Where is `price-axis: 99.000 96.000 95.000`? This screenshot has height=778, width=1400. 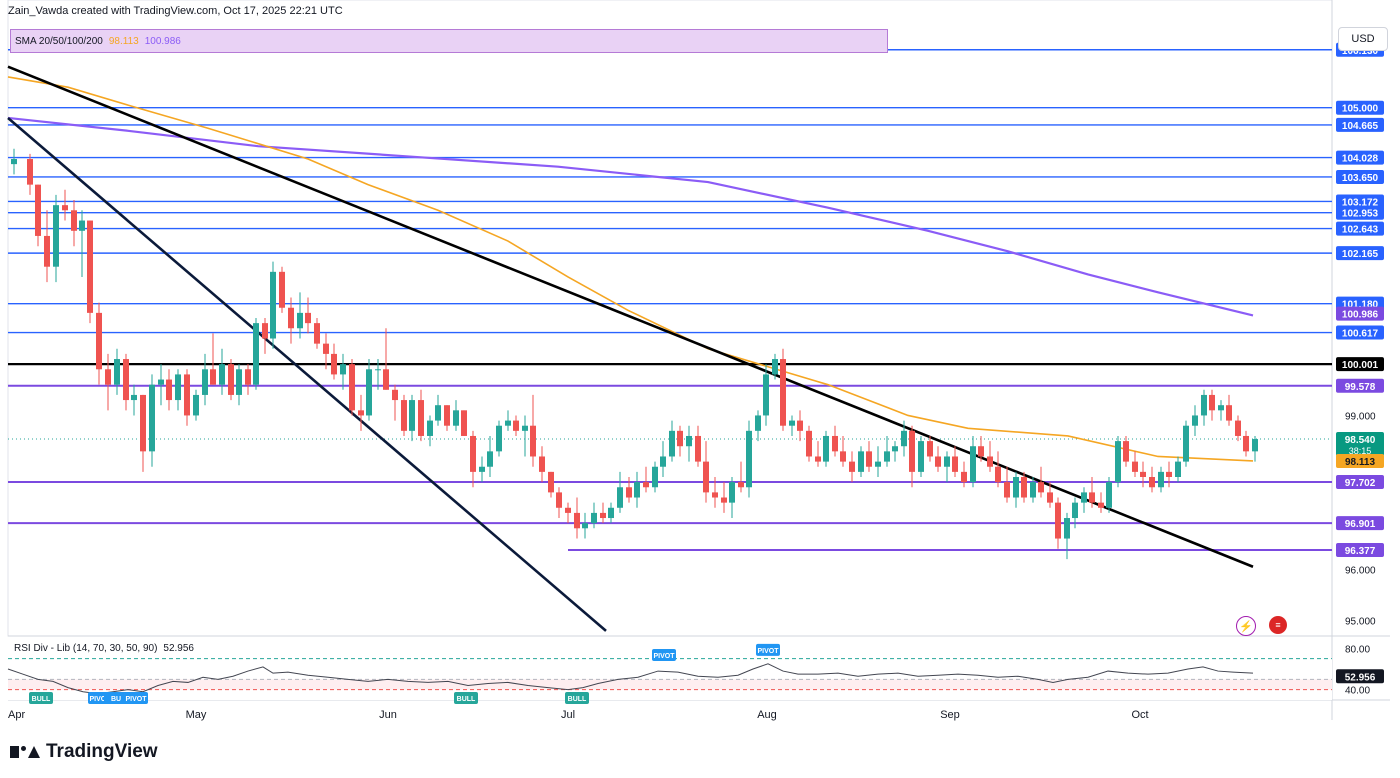 price-axis: 99.000 96.000 95.000 is located at coordinates (1360, 519).